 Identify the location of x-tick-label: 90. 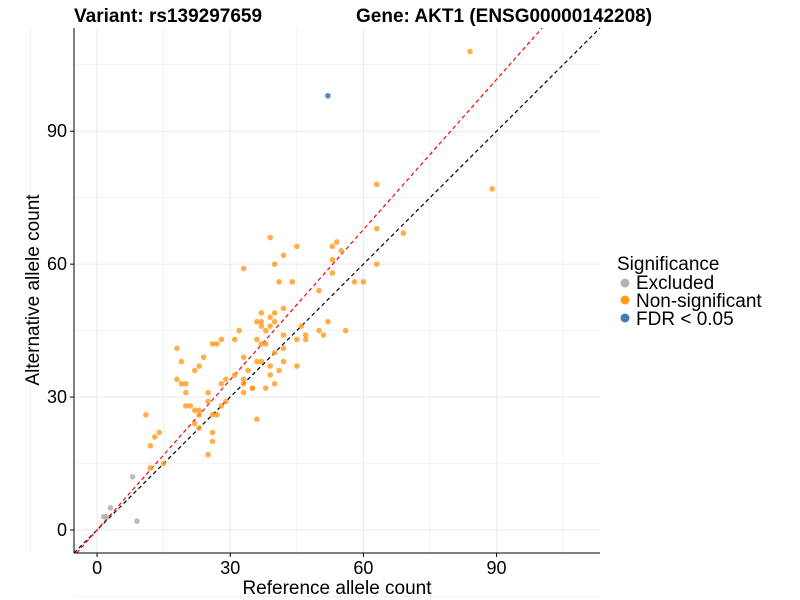
(497, 568).